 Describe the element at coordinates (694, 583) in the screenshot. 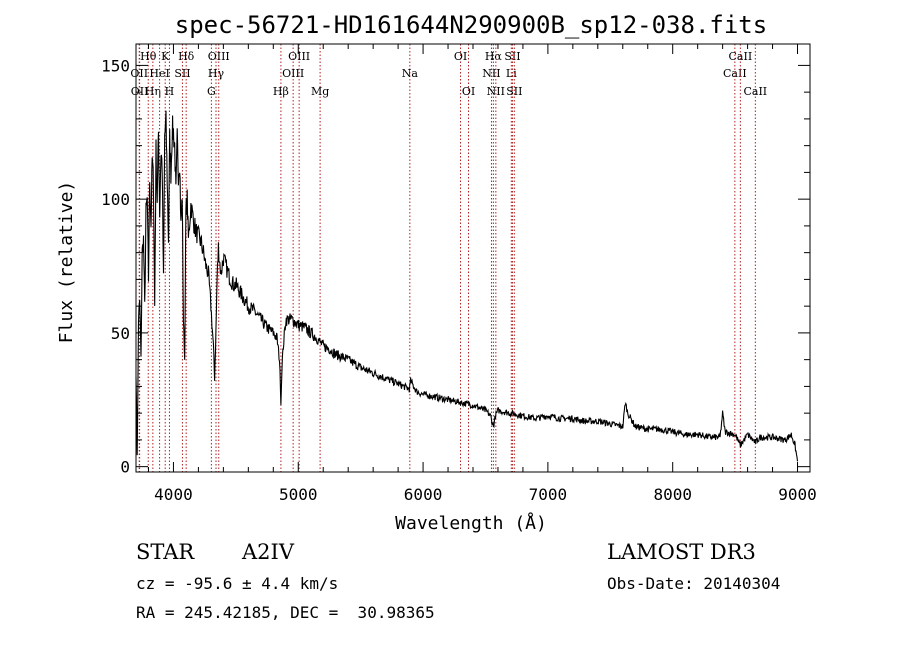

I see `observation-date: Obs-Date: 20140304` at that location.